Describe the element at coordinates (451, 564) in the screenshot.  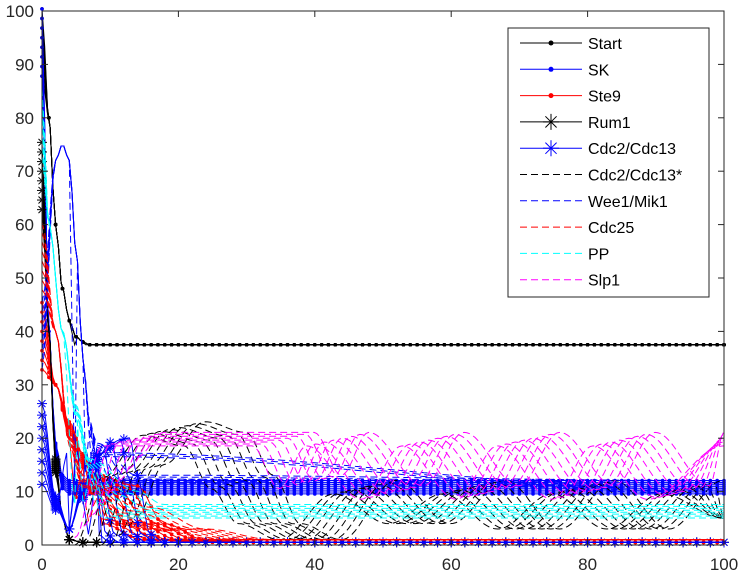
I see `x-tick-label: 60` at that location.